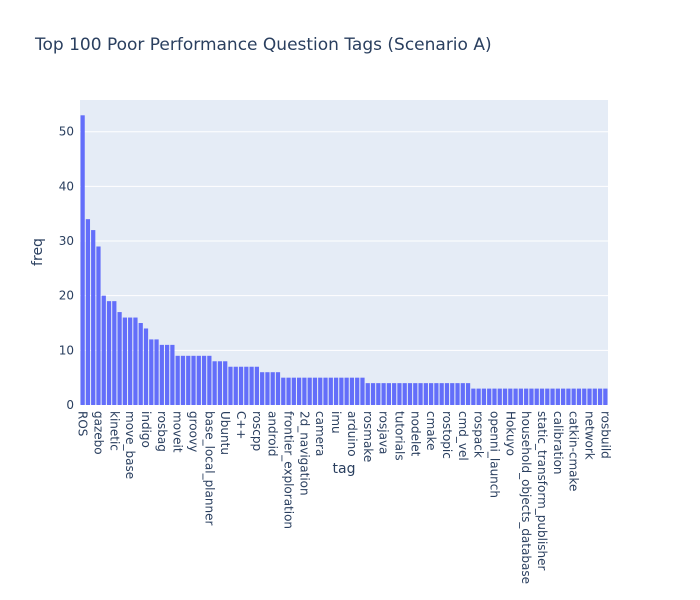 This screenshot has width=700, height=600. I want to click on x-tick-label: rostopic, so click(447, 435).